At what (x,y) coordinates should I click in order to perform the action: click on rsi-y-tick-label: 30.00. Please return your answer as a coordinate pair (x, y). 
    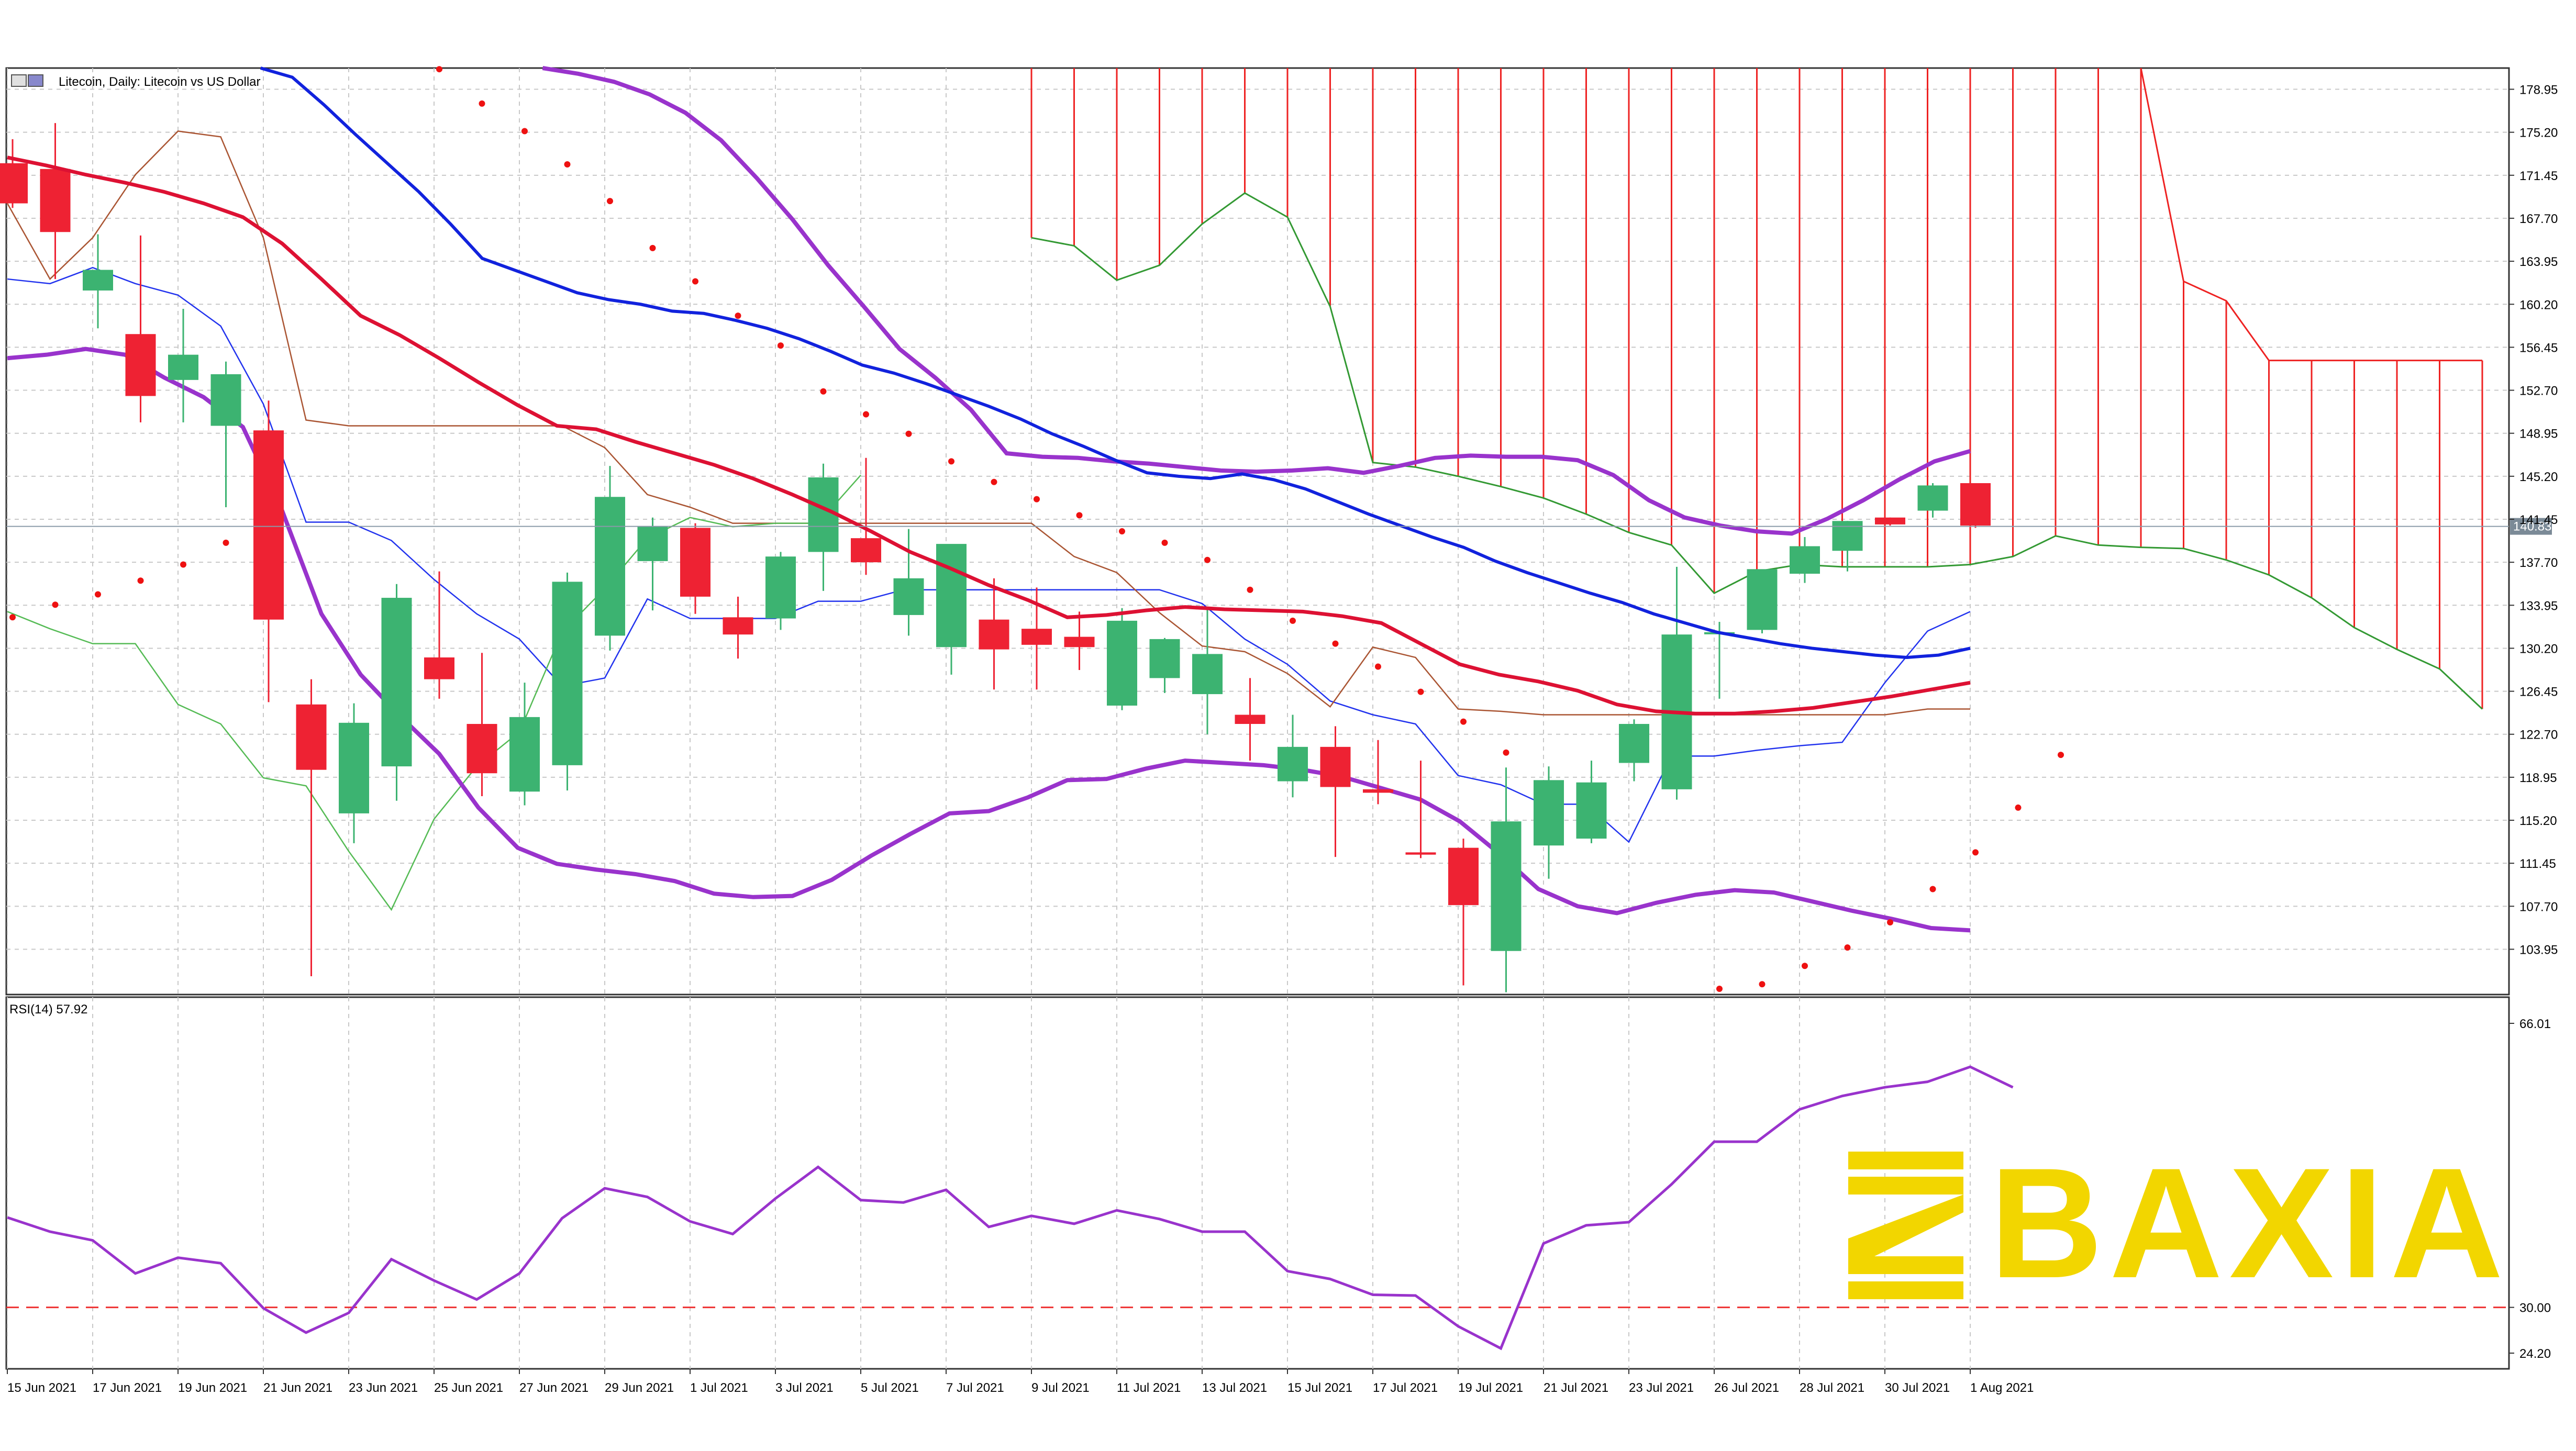
    Looking at the image, I should click on (2535, 1308).